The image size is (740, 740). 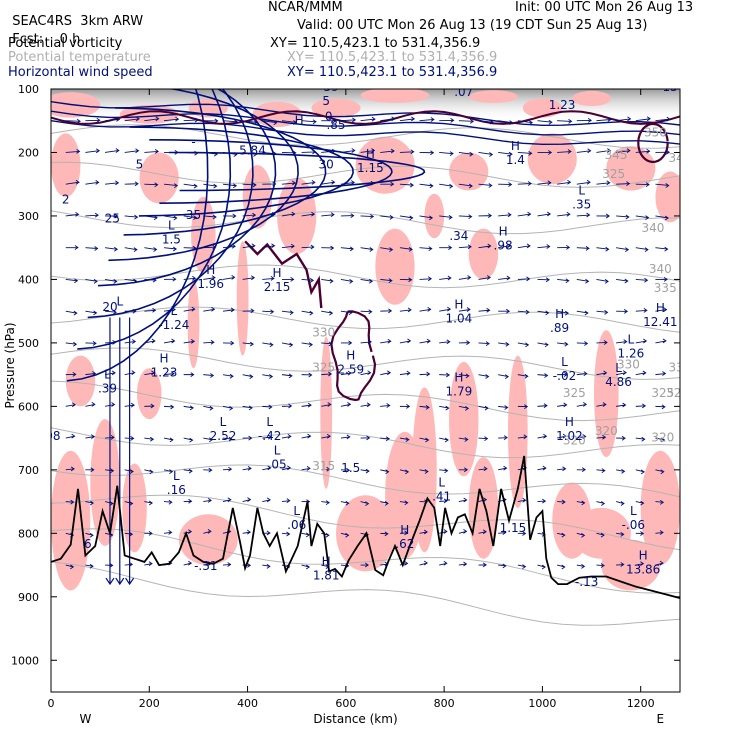 What do you see at coordinates (660, 269) in the screenshot?
I see `theta-label: 340` at bounding box center [660, 269].